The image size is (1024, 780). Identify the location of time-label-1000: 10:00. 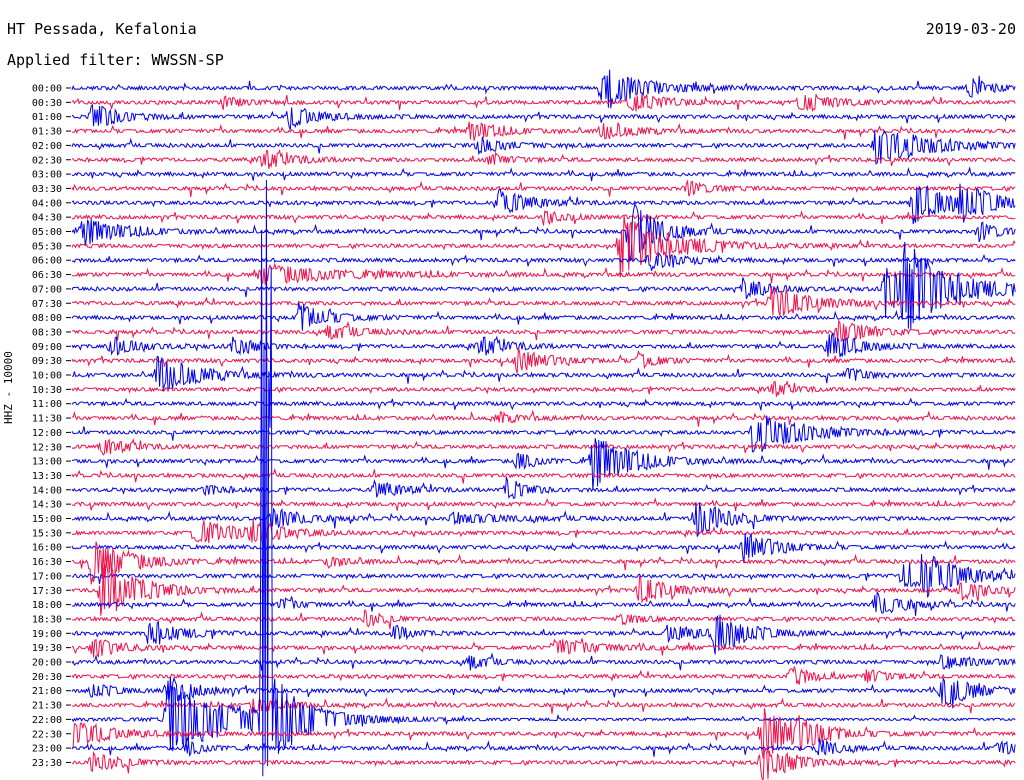
(47, 376).